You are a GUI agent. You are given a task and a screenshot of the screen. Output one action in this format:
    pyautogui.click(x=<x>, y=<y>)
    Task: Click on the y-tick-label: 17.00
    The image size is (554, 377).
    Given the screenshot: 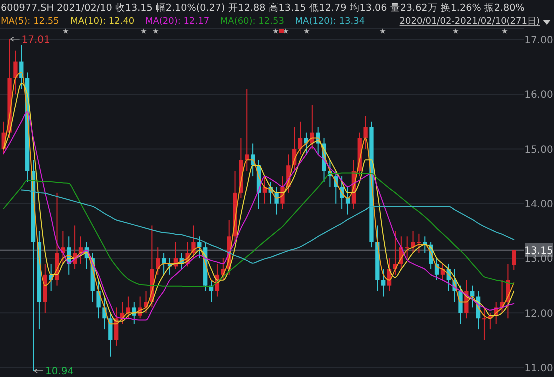 What is the action you would take?
    pyautogui.click(x=539, y=41)
    